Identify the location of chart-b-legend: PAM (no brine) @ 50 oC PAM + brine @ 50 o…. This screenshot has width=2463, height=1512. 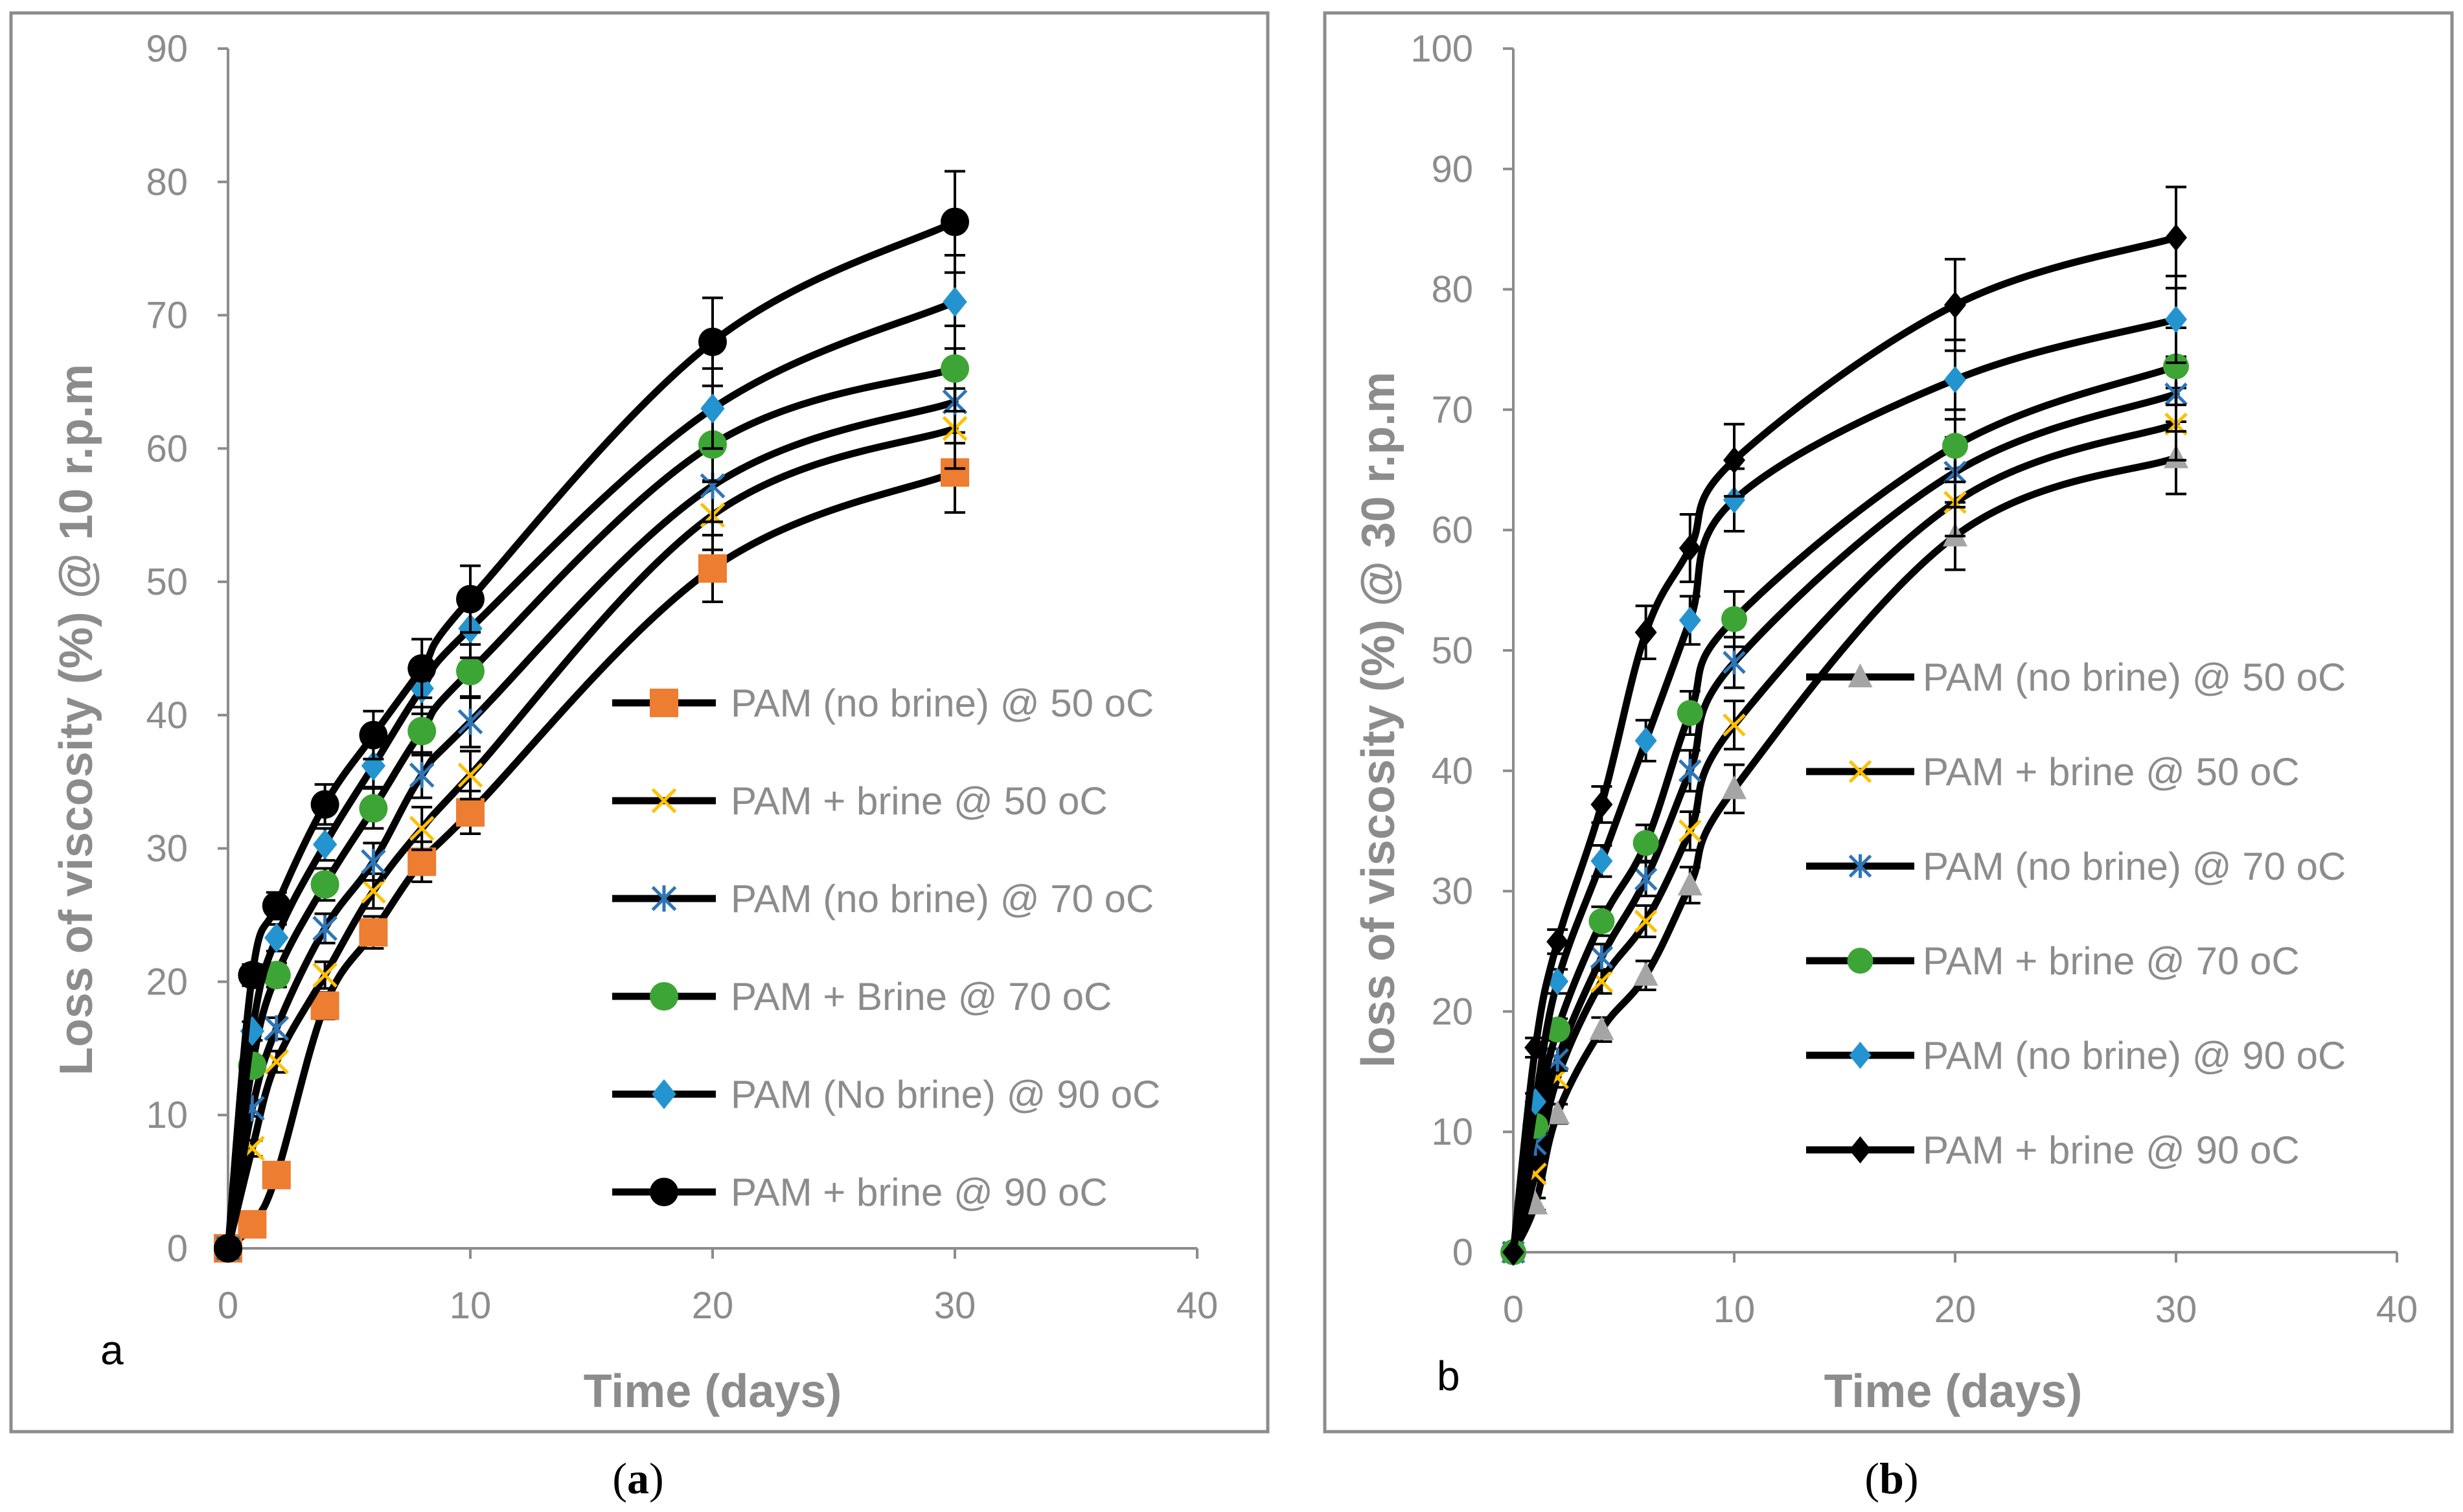
(2076, 914).